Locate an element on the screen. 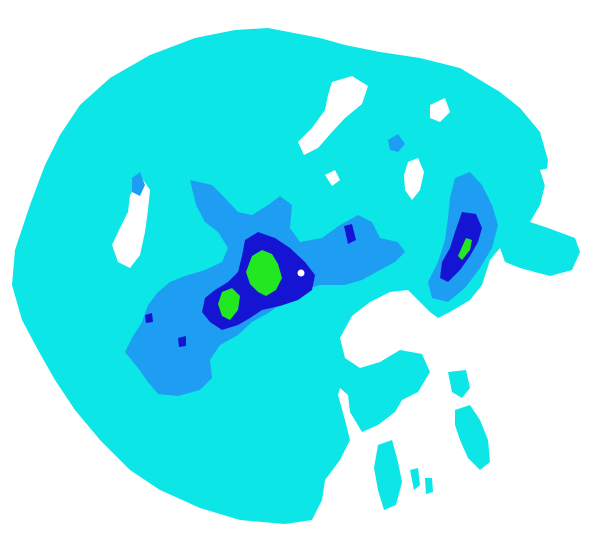 The height and width of the screenshot is (550, 600). strong-echo-east-core is located at coordinates (461, 247).